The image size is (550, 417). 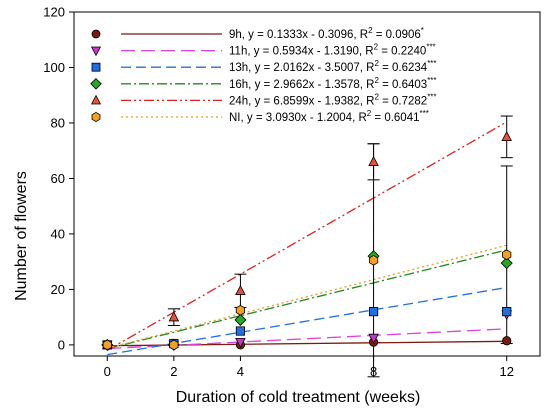 I want to click on legend-label-9h: 9h, y = 0.1333x - 0.3096, R2 = 0.0906*, so click(x=326, y=33).